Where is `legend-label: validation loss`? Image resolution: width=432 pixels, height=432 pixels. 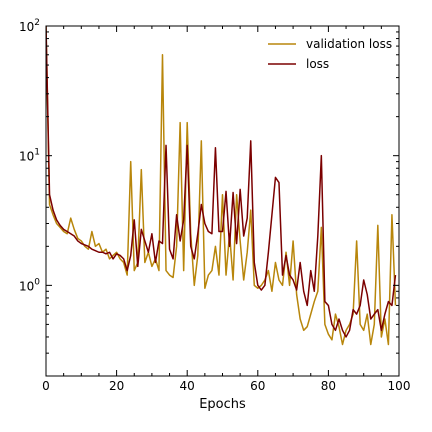
legend-label: validation loss is located at coordinates (349, 44).